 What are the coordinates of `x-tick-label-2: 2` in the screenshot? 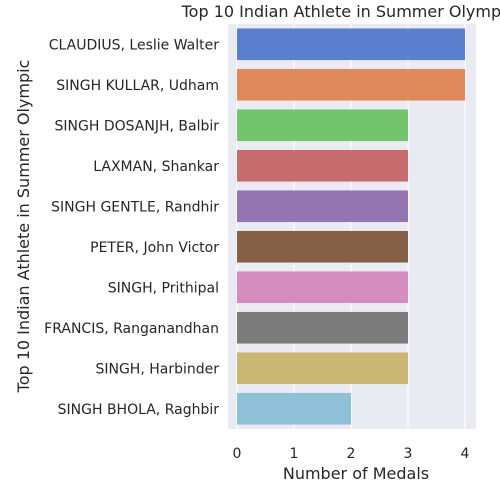 It's located at (351, 454).